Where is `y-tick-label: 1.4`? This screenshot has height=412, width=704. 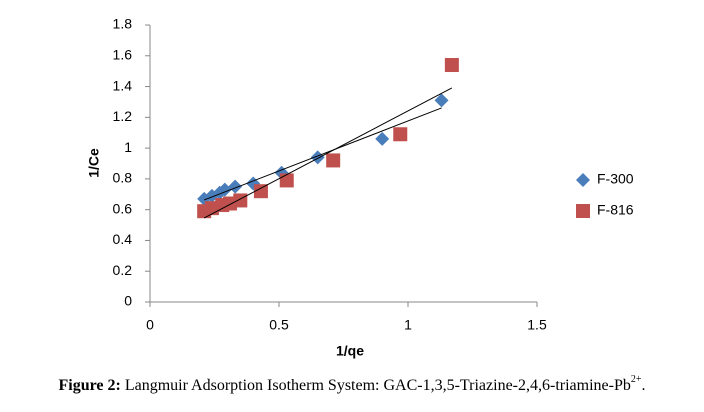
y-tick-label: 1.4 is located at coordinates (123, 85).